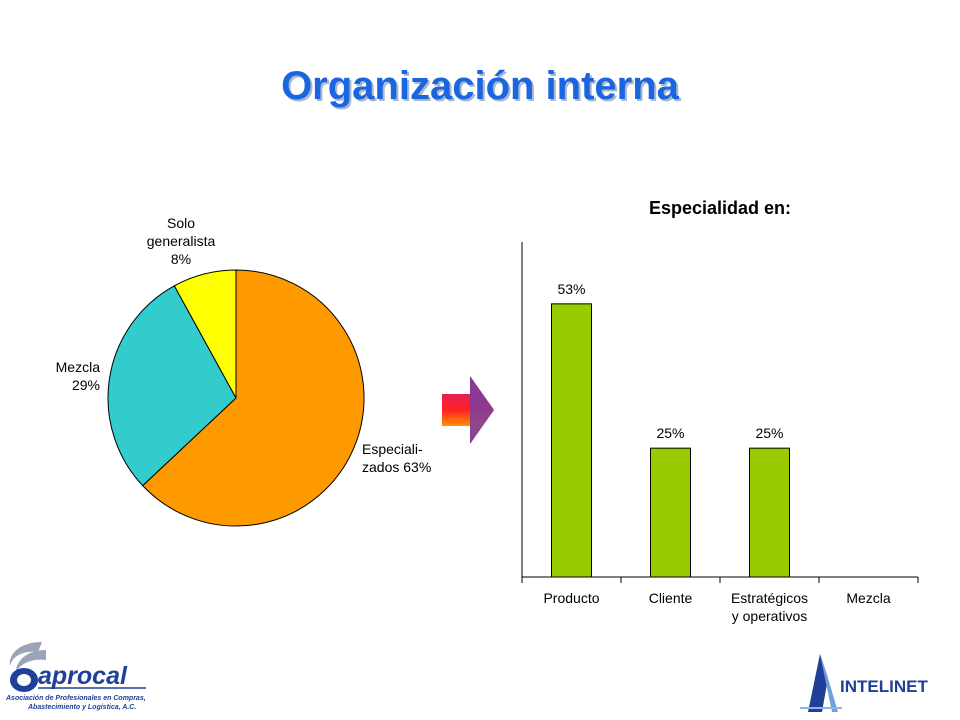  Describe the element at coordinates (720, 208) in the screenshot. I see `bar-chart-title: Especialidad en:` at that location.